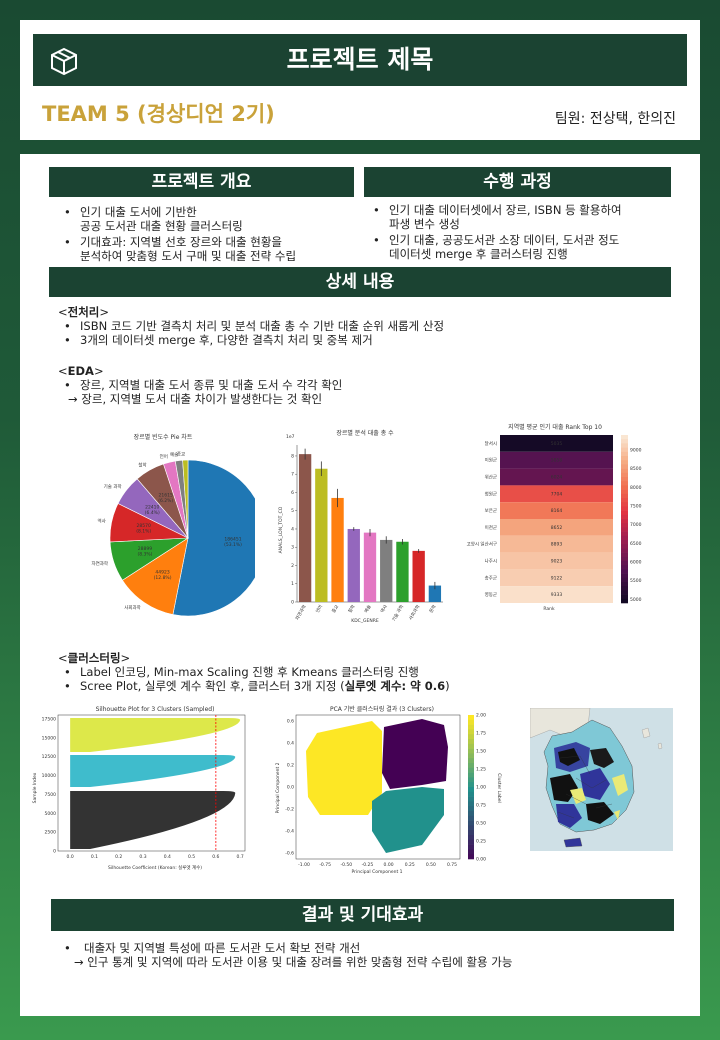 The image size is (720, 1040). I want to click on heatmap-value-label: 9122, so click(557, 578).